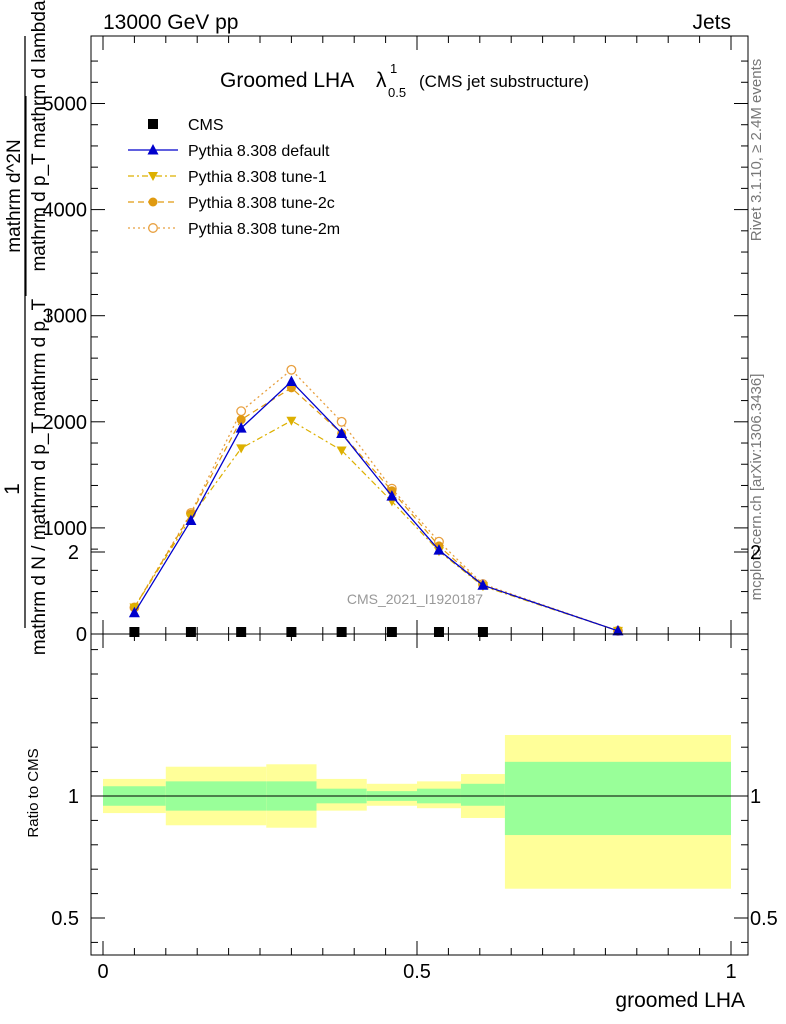 Image resolution: width=786 pixels, height=1024 pixels. Describe the element at coordinates (287, 80) in the screenshot. I see `chart-title-main: Groomed LHA` at that location.